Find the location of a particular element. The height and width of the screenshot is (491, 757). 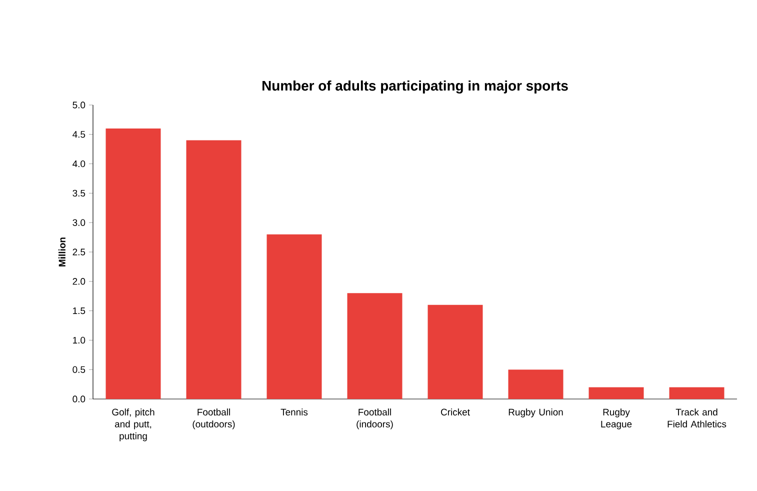

y-tick-label: 3.5 is located at coordinates (79, 193).